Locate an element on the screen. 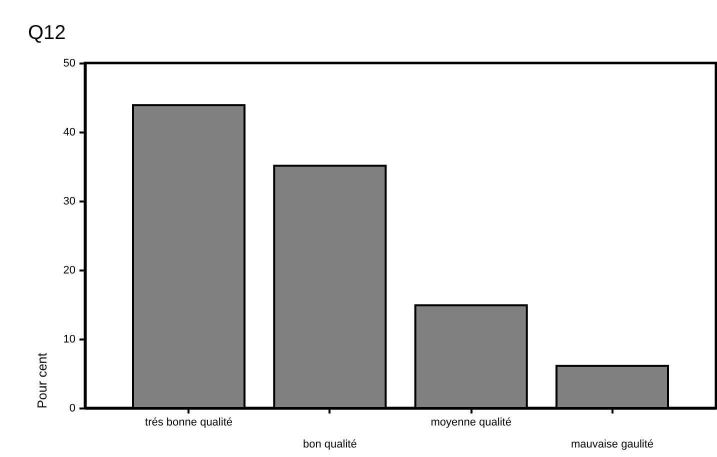 This screenshot has height=457, width=717. x-tick-label: moyenne qualité is located at coordinates (471, 422).